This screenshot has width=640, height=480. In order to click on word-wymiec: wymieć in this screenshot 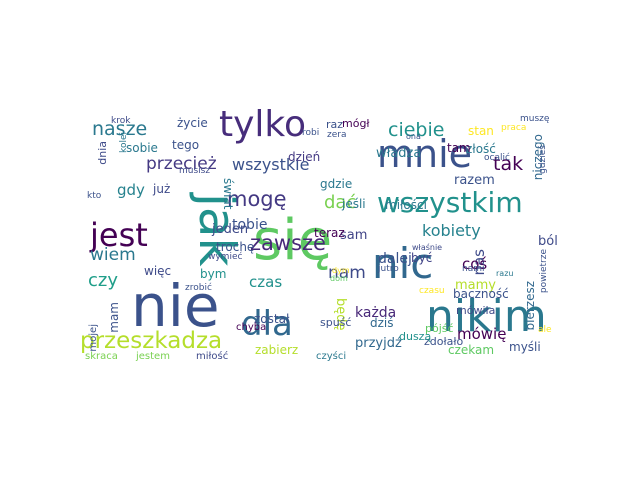, I will do `click(225, 257)`.